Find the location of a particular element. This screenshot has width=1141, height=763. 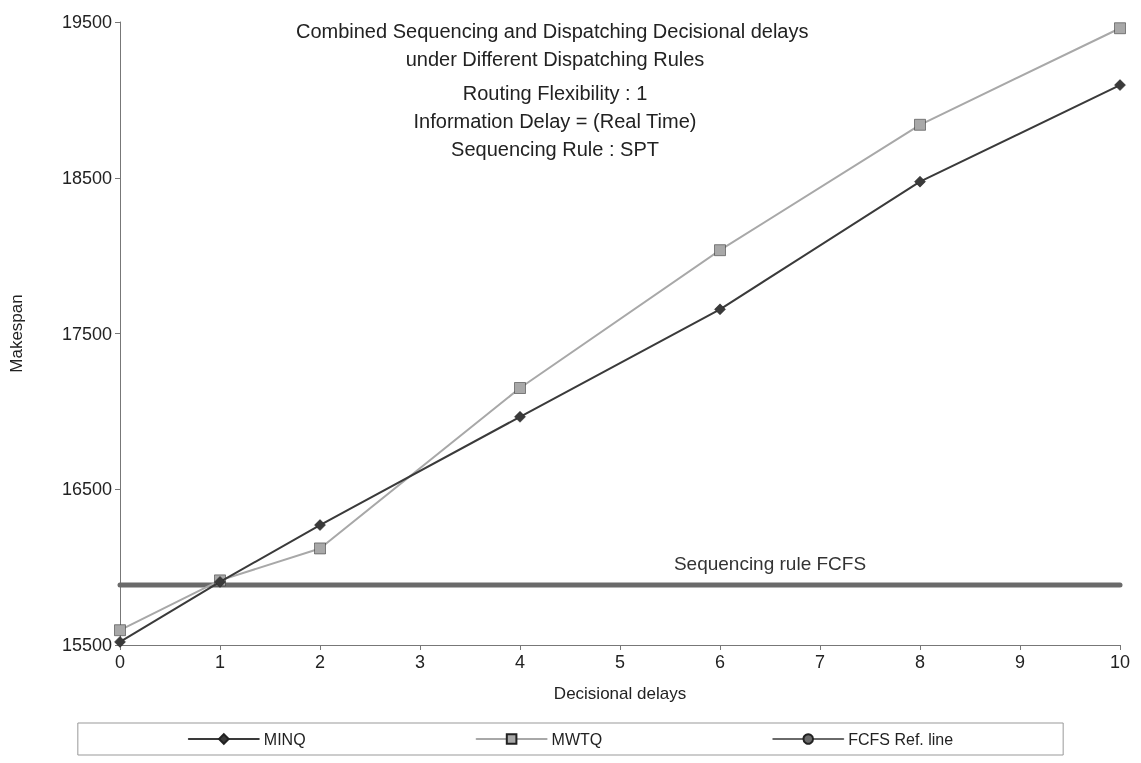

x-axis-title: Decisional delays is located at coordinates (620, 693).